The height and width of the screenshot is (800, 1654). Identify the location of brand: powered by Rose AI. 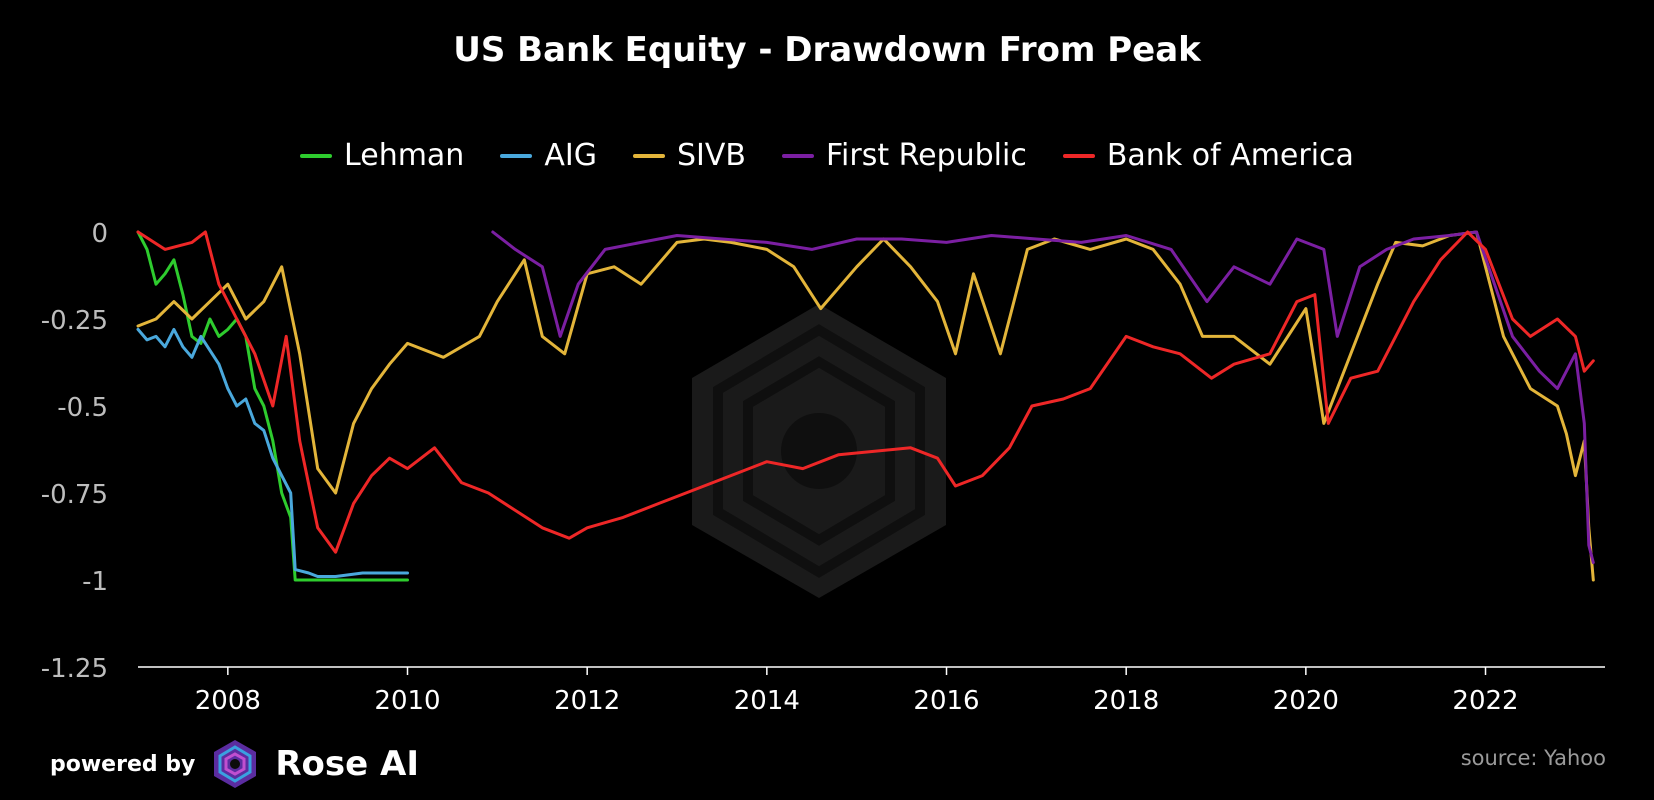
(234, 764).